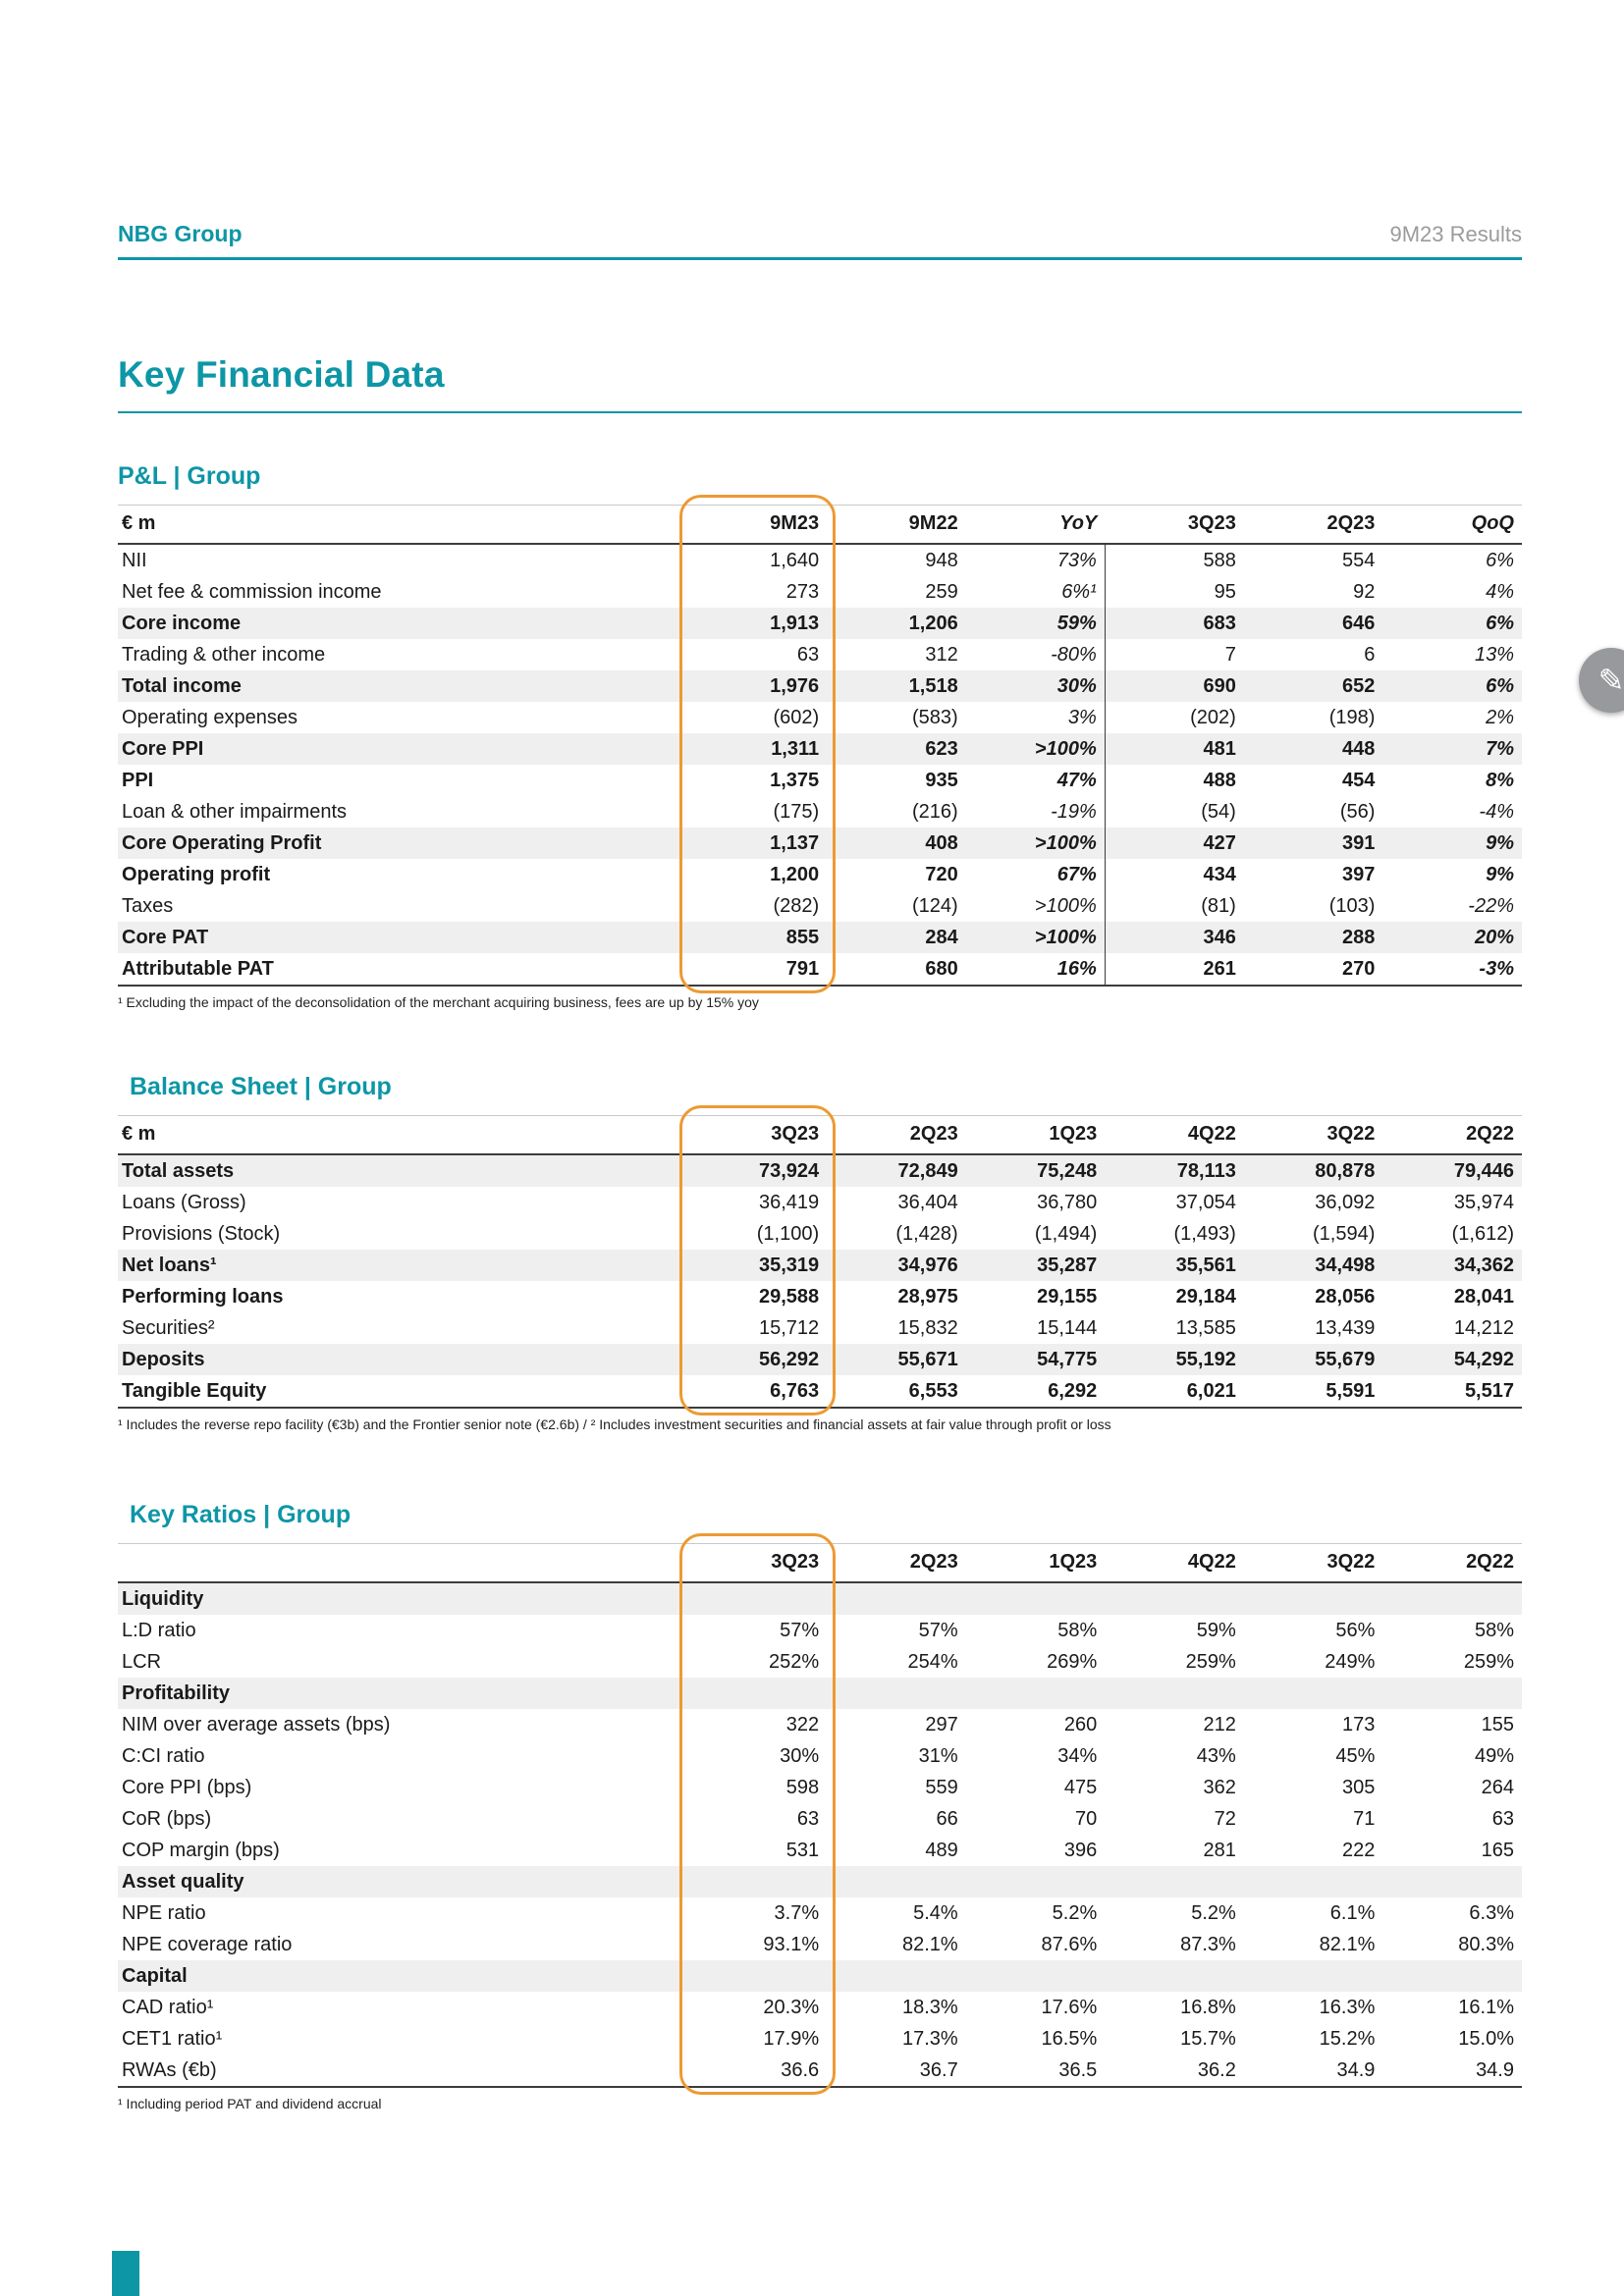 The height and width of the screenshot is (2296, 1624). Describe the element at coordinates (802, 1850) in the screenshot. I see `cell: 531` at that location.